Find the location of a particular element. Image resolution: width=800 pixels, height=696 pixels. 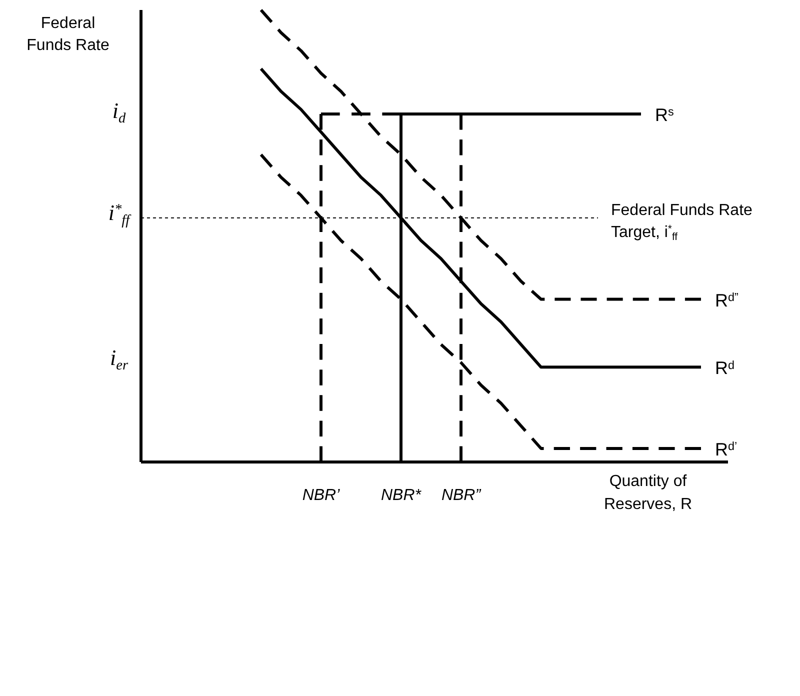

x-tick-label: NBR” is located at coordinates (461, 495).